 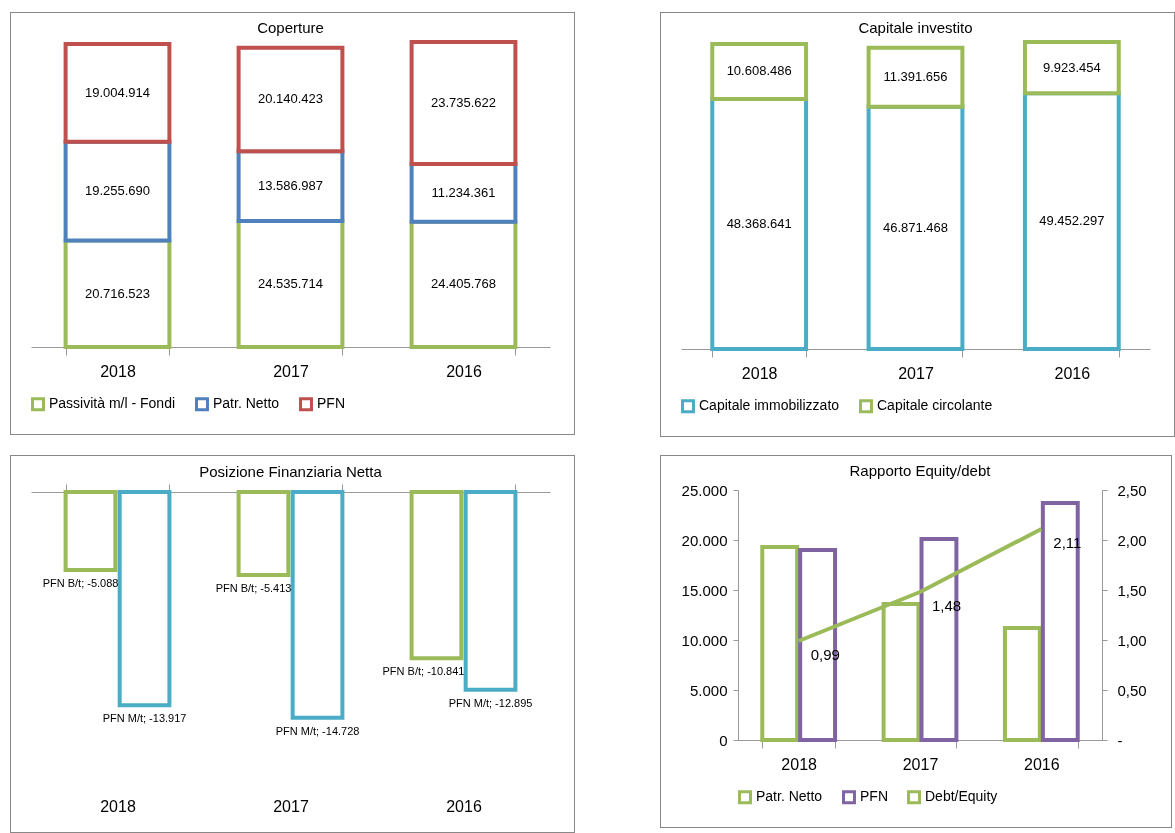 I want to click on data-label: 9.923.454, so click(x=1071, y=67).